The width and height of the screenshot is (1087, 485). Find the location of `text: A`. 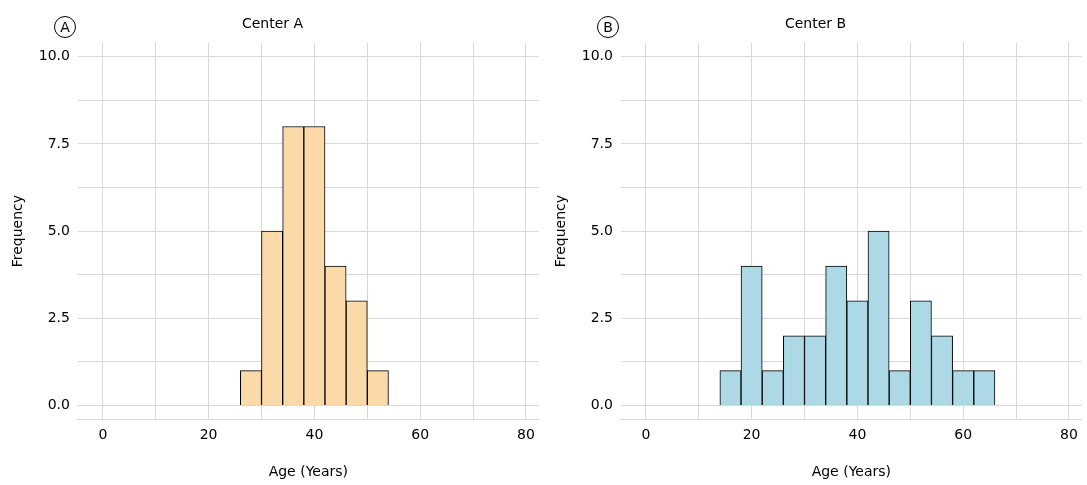

text: A is located at coordinates (65, 27).